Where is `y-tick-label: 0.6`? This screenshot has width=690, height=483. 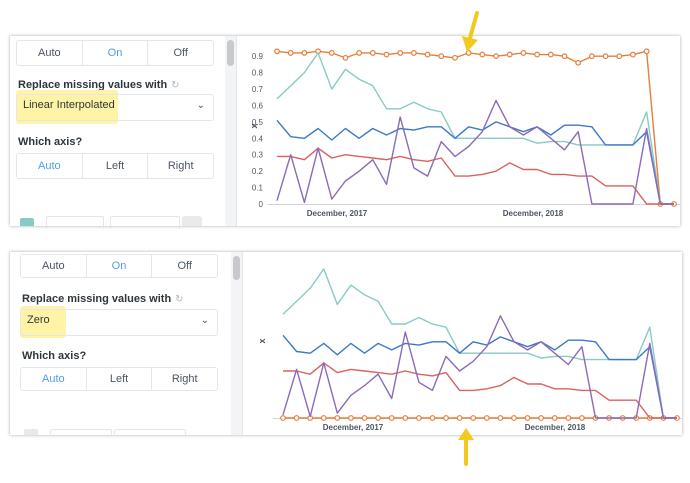 y-tick-label: 0.6 is located at coordinates (258, 105).